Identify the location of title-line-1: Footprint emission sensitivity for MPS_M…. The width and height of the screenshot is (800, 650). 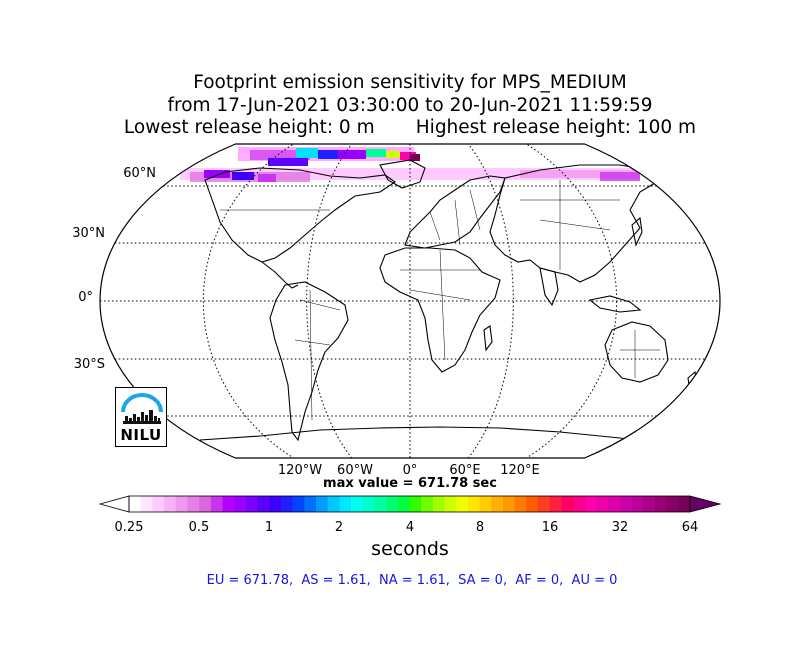
(410, 82).